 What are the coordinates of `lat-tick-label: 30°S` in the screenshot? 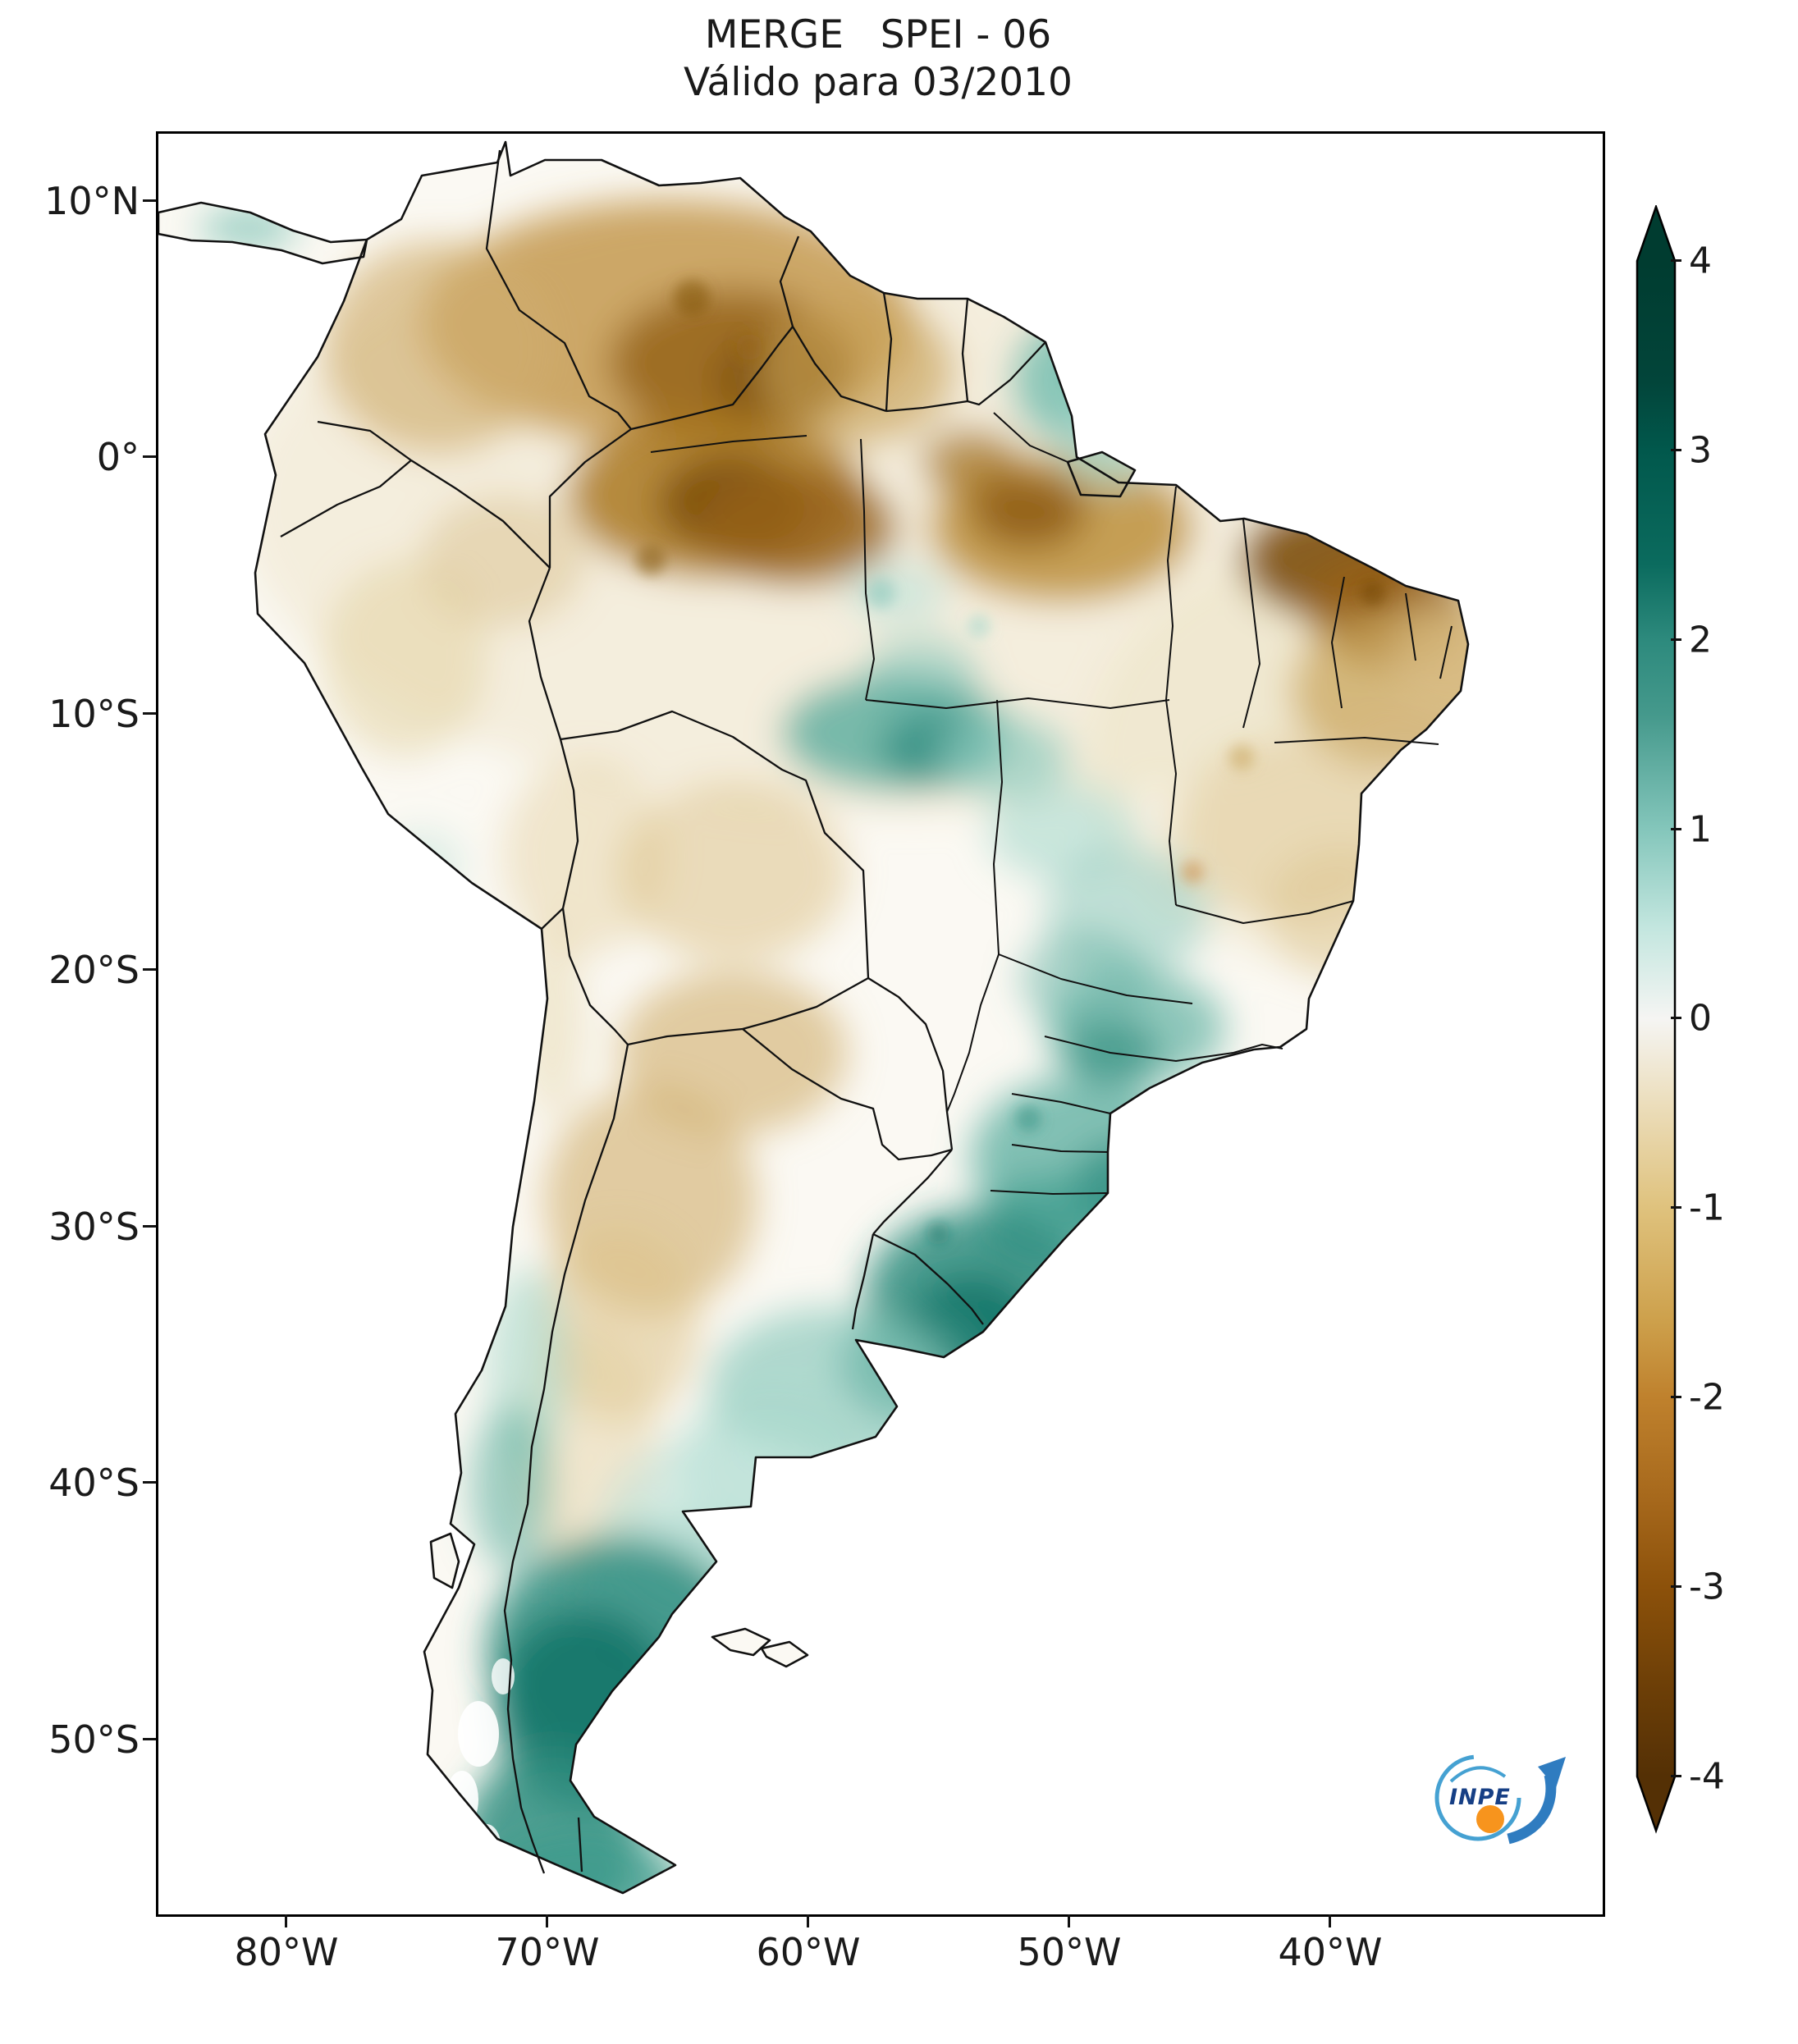 It's located at (94, 1227).